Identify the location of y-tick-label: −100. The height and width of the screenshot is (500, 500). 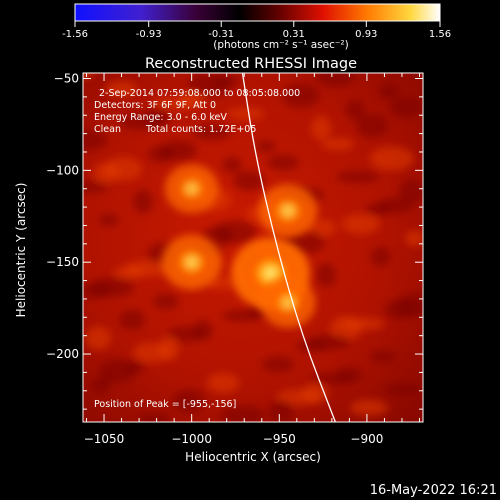
(62, 170).